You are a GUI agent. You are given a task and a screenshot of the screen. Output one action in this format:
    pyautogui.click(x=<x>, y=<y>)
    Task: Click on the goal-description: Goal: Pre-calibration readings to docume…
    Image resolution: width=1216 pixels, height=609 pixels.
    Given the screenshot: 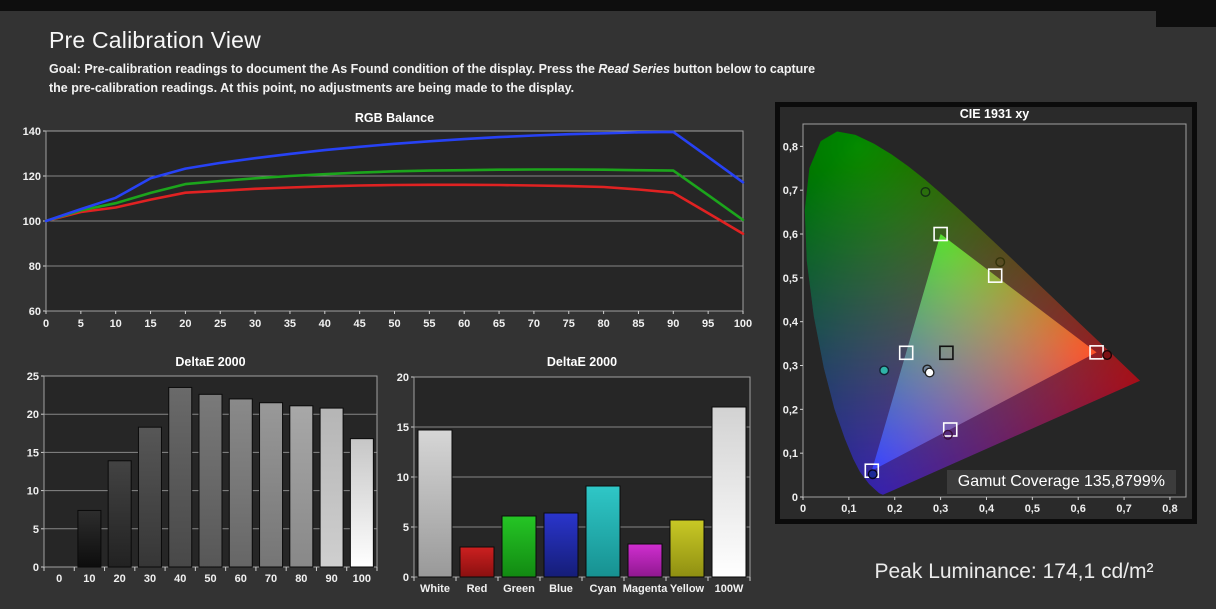 What is the action you would take?
    pyautogui.click(x=441, y=78)
    